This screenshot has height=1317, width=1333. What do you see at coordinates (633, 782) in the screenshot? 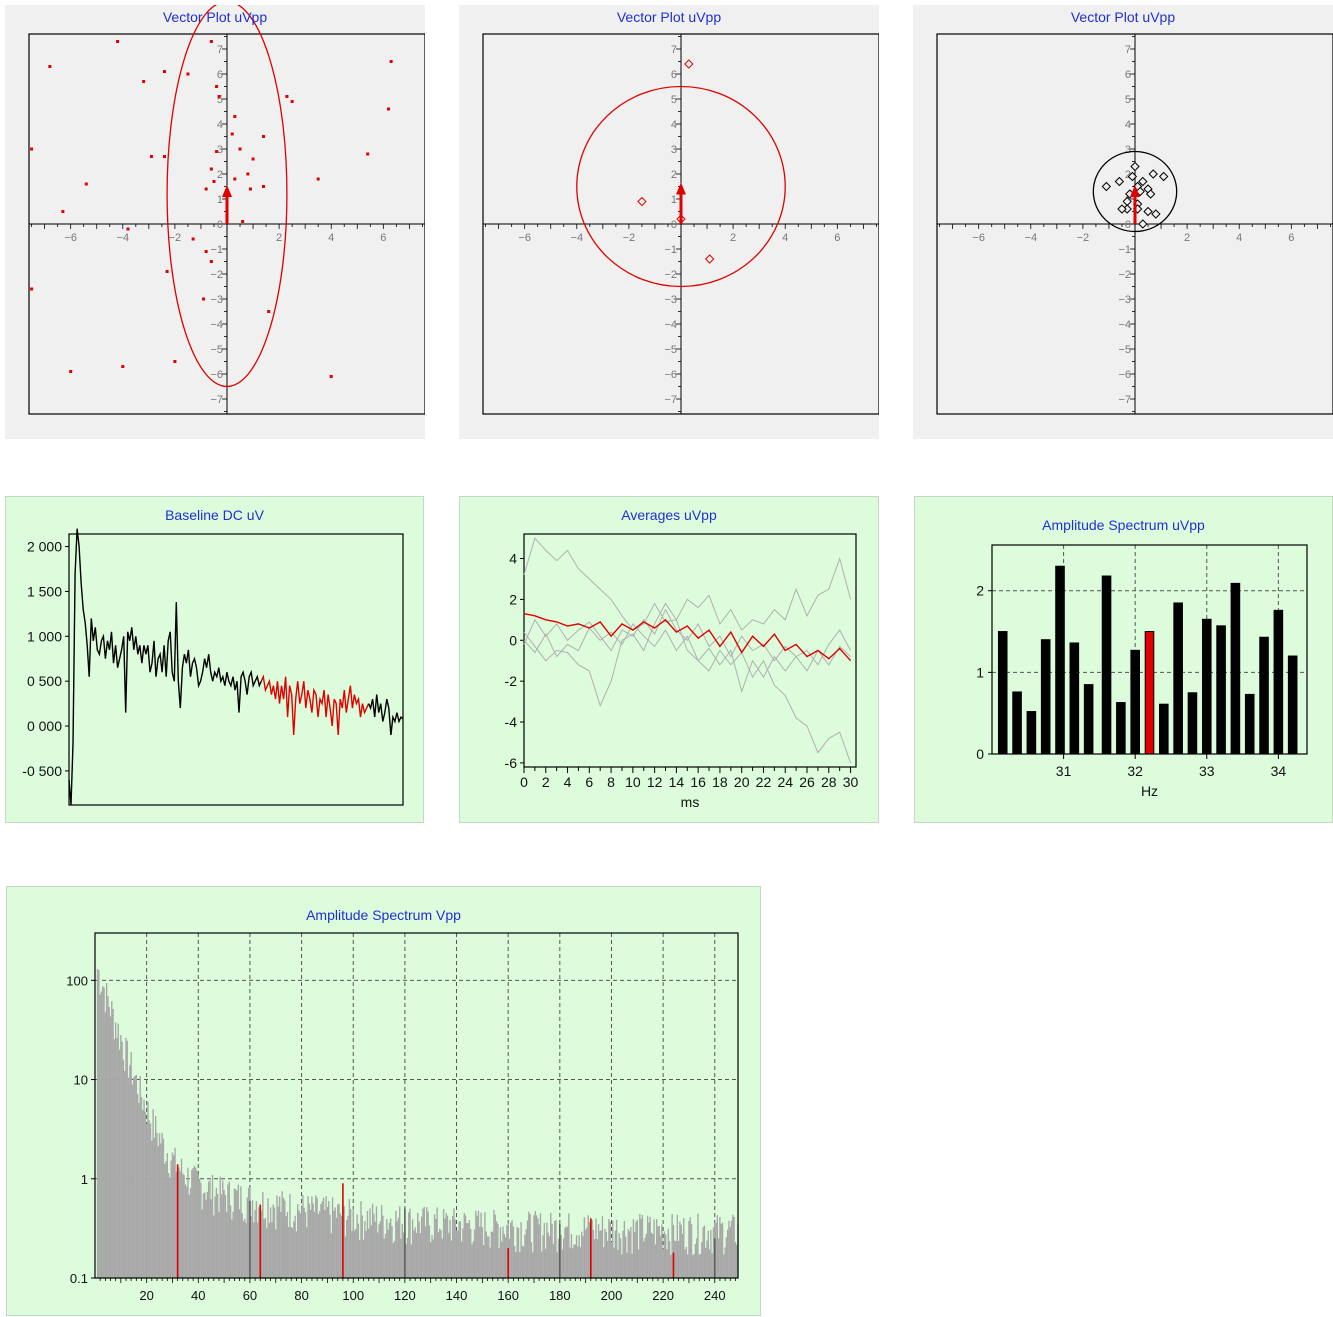
I see `x-tick-label: 10` at bounding box center [633, 782].